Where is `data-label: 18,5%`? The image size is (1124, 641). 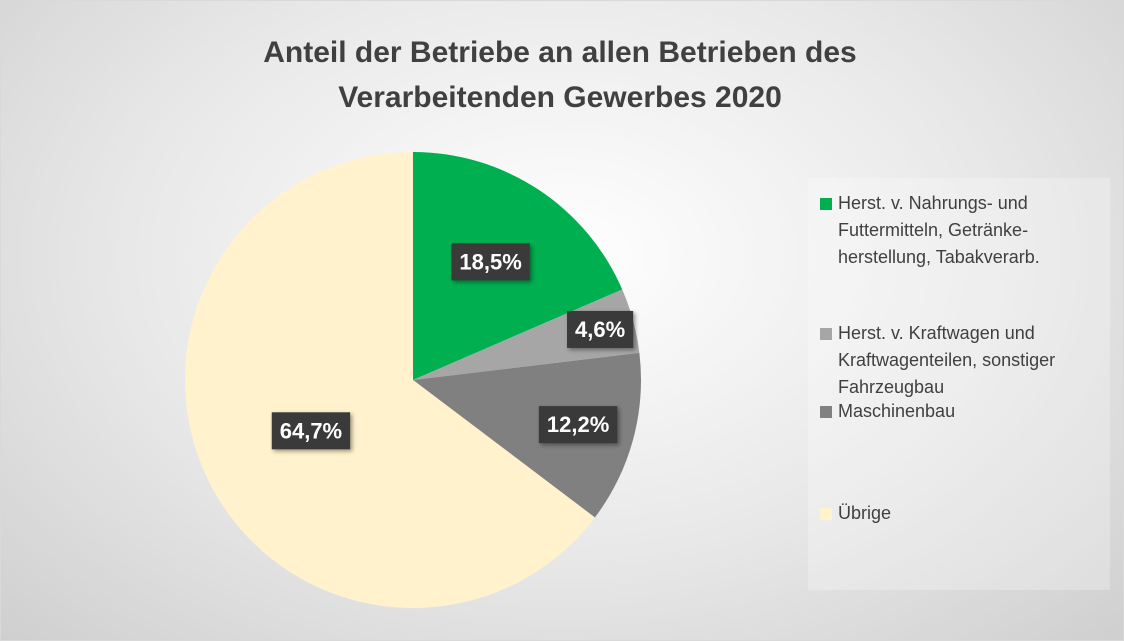 data-label: 18,5% is located at coordinates (490, 261).